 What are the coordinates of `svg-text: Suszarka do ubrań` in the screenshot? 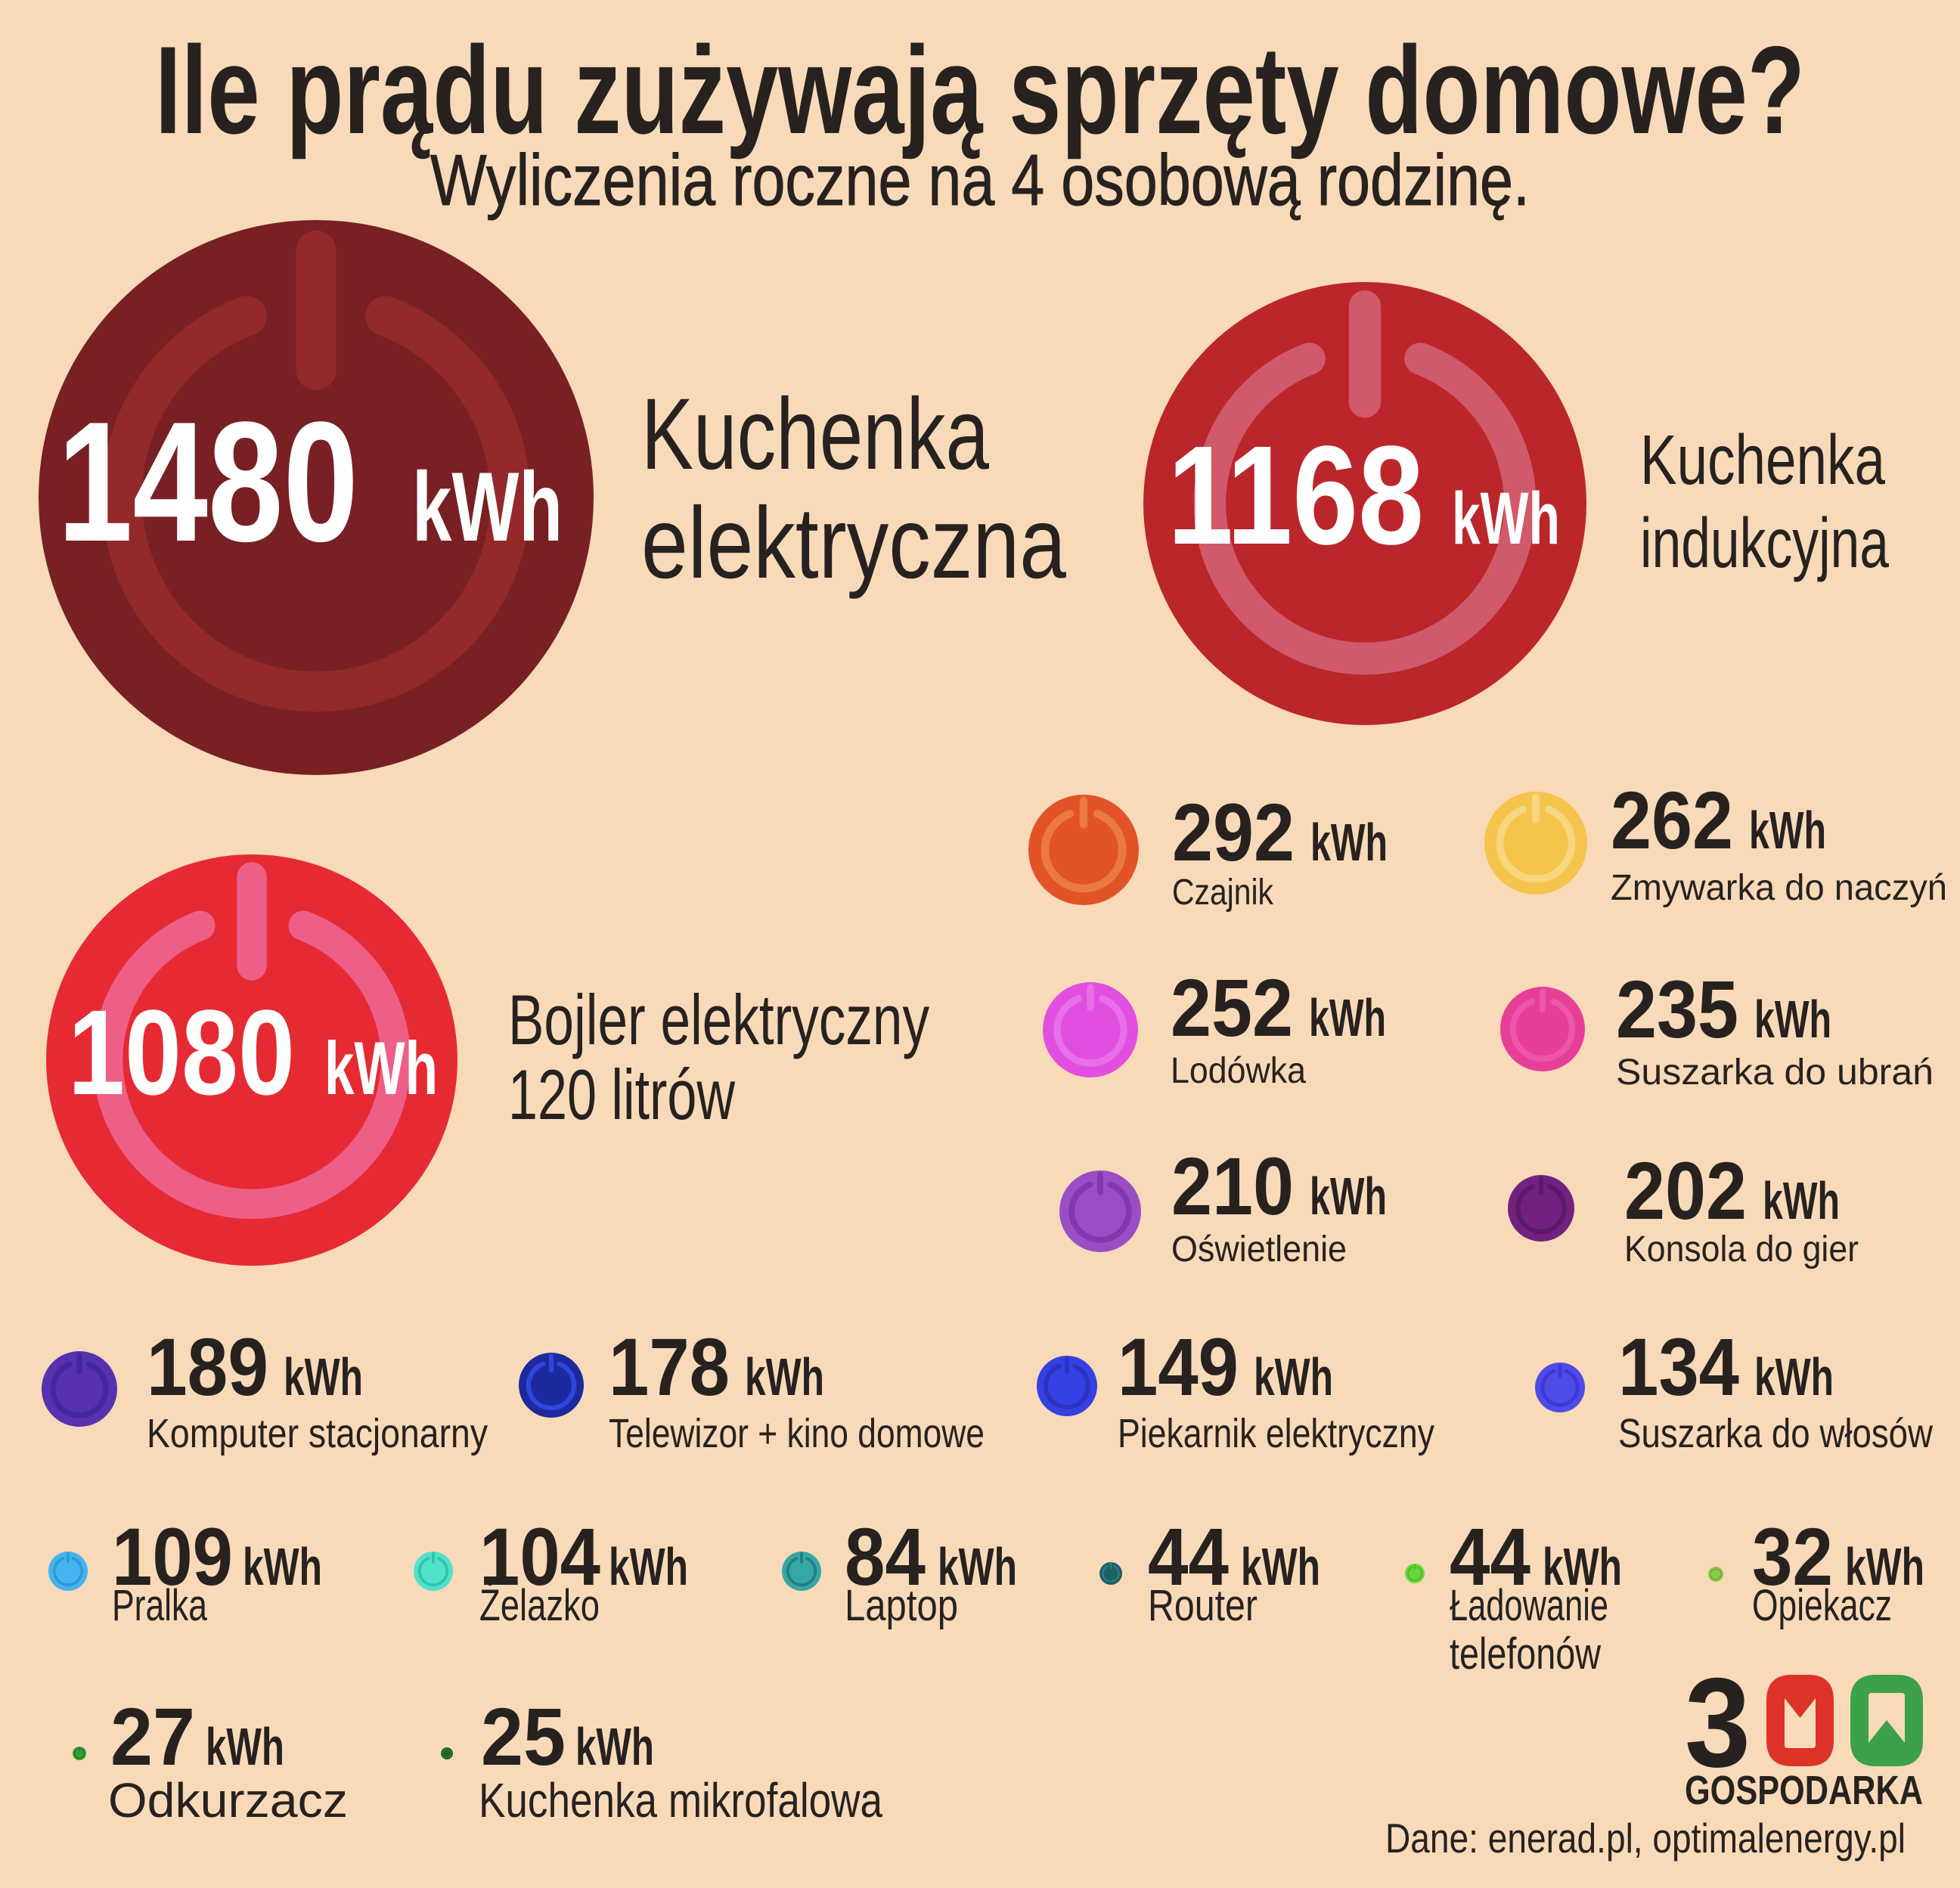 It's located at (1775, 1073).